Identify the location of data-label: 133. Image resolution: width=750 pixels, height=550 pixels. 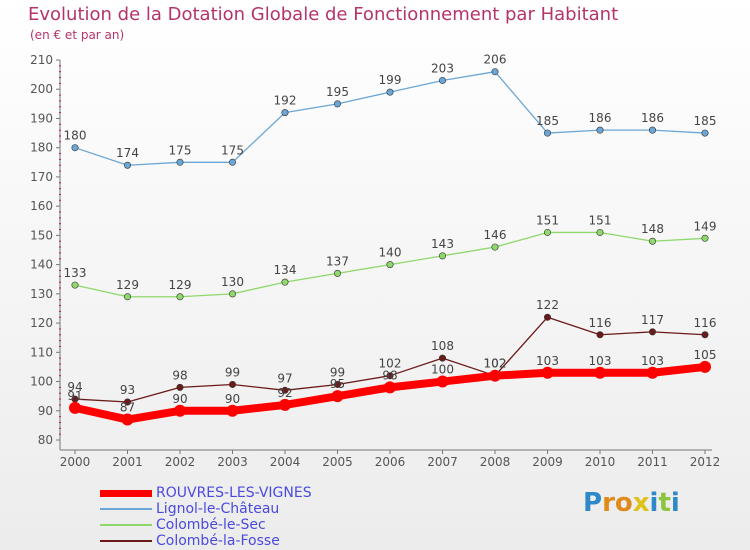
(75, 273).